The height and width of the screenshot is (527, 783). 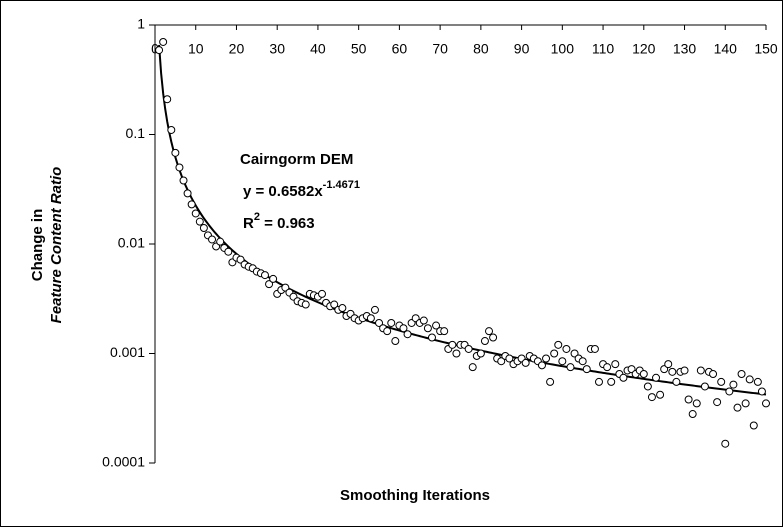 What do you see at coordinates (127, 352) in the screenshot?
I see `y-tick-label: 0.001` at bounding box center [127, 352].